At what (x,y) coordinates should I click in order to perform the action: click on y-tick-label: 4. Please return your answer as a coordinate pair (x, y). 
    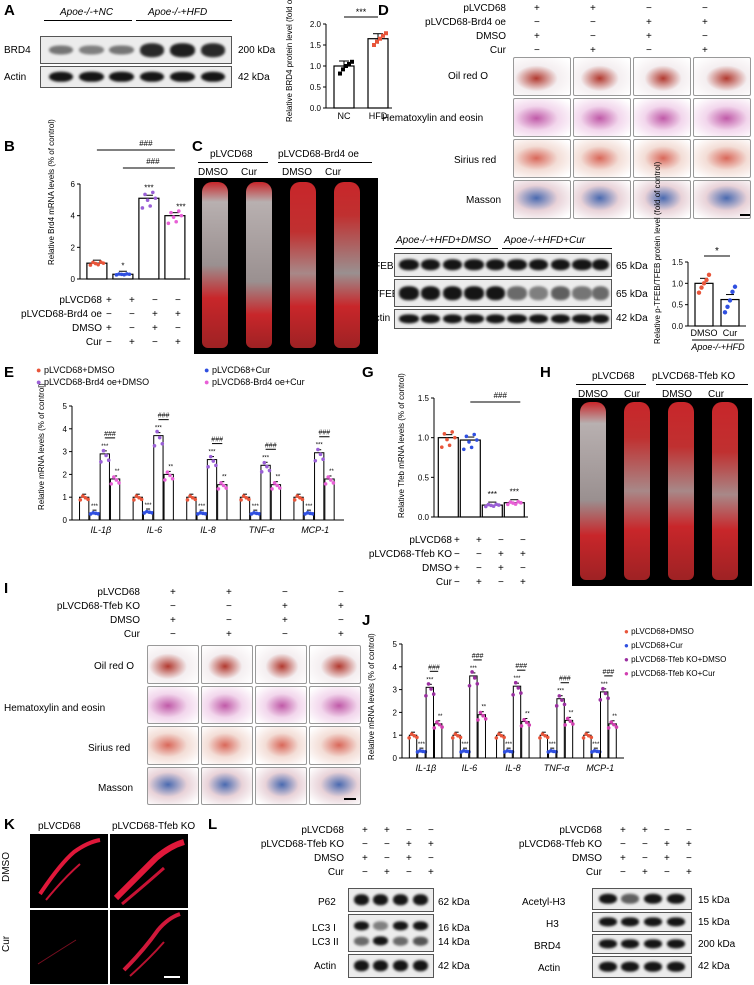
    Looking at the image, I should click on (65, 429).